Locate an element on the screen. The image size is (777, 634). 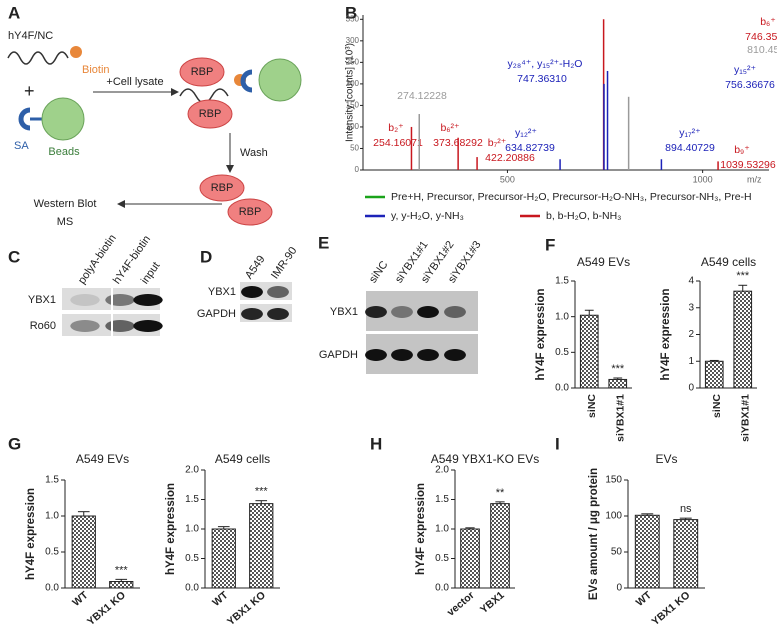
readout-label: Western Blot is located at coordinates (65, 204).